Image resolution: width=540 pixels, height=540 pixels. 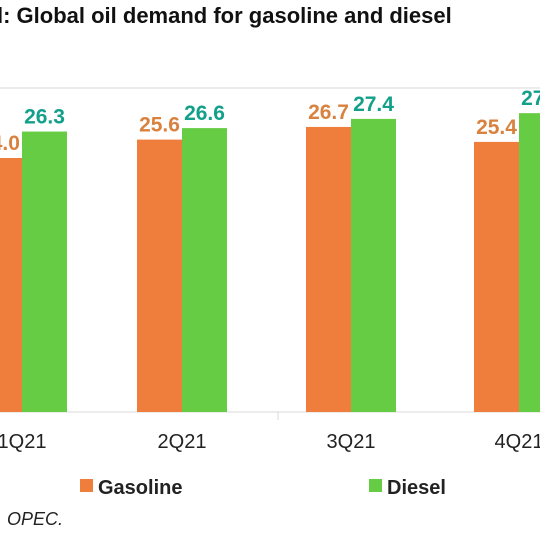 I want to click on value-labels-layer: 24.0 25.6 26.7 25.4 26.3 26.6 27.4 27.9, so click(x=270, y=121).